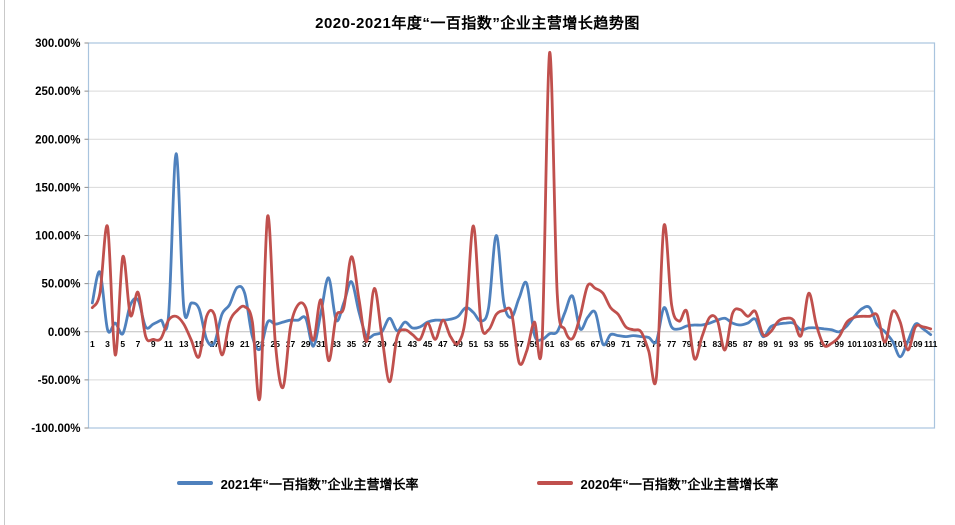 This screenshot has width=955, height=525. What do you see at coordinates (626, 344) in the screenshot?
I see `x-tick-label: 71` at bounding box center [626, 344].